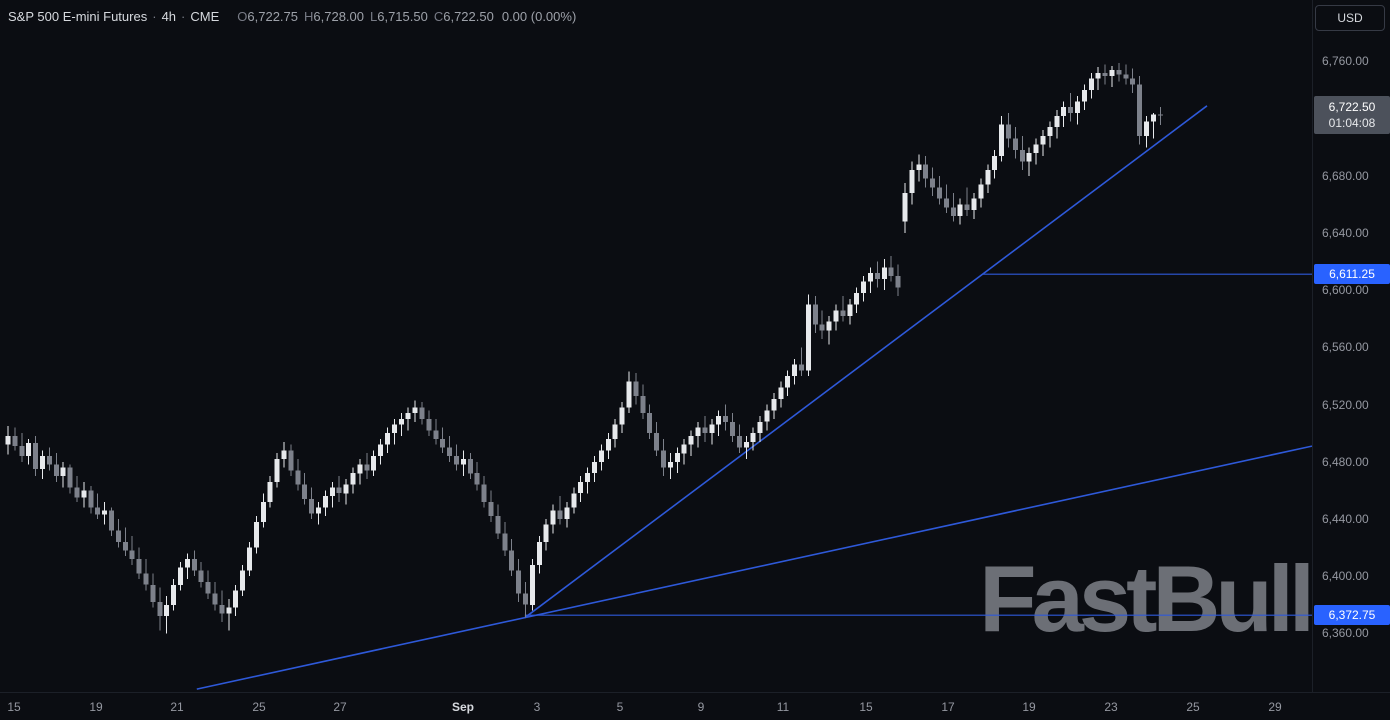 The image size is (1390, 720). Describe the element at coordinates (1345, 405) in the screenshot. I see `price-tick-label: 6,520.00` at that location.